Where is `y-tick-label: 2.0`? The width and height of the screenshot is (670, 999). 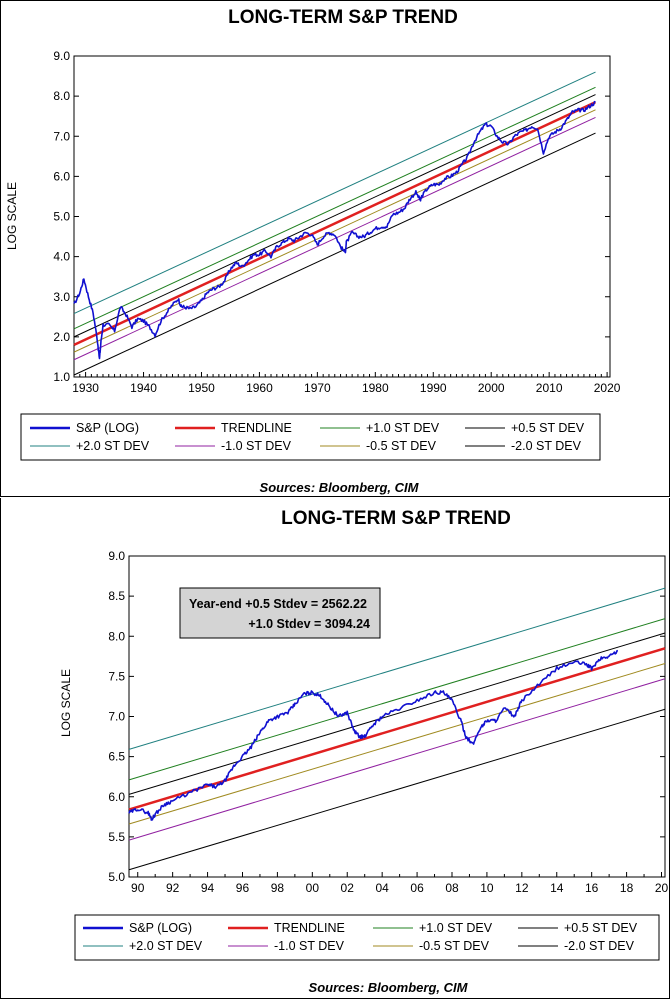 y-tick-label: 2.0 is located at coordinates (61, 337).